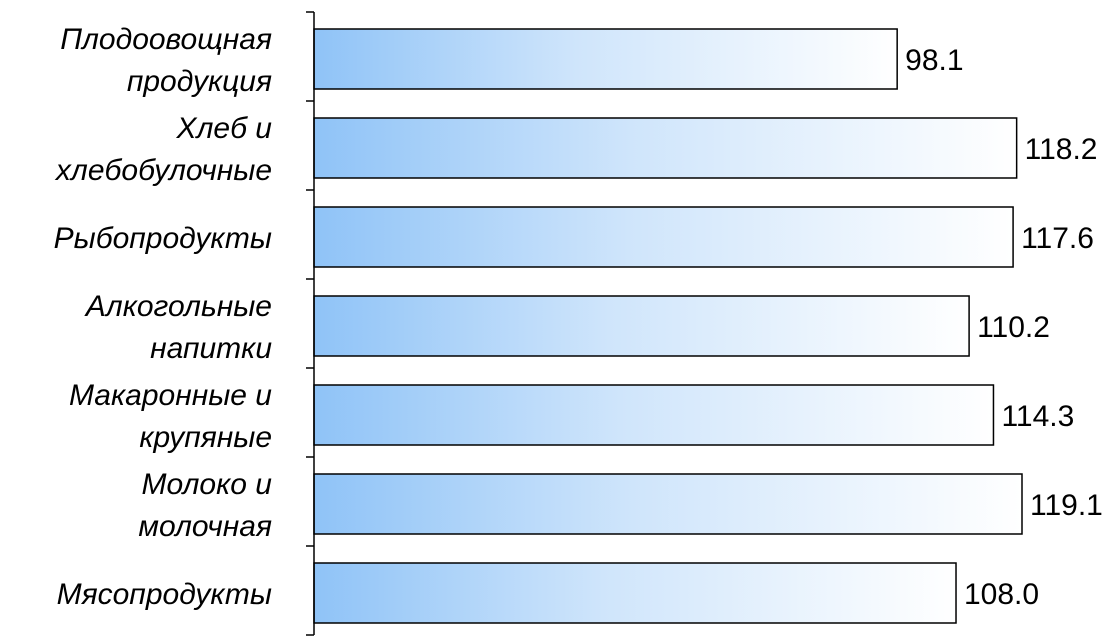 This screenshot has height=636, width=1120. I want to click on category-label-line: напитки, so click(211, 348).